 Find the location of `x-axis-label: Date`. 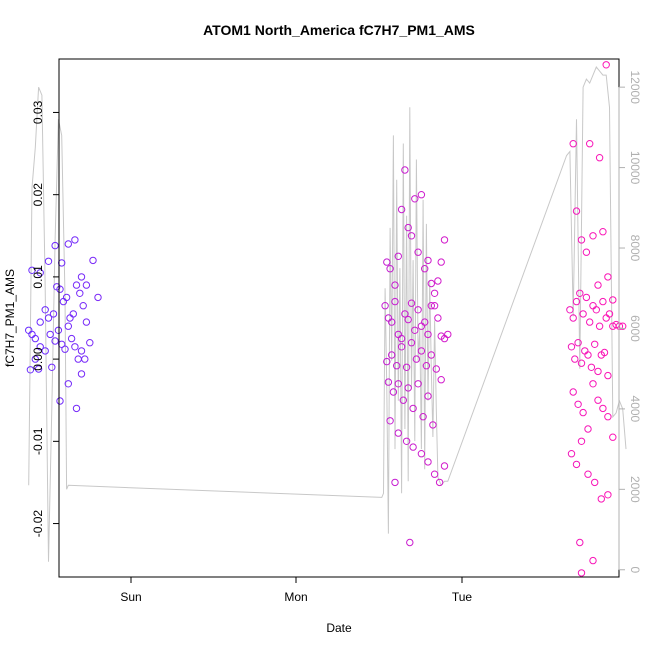

x-axis-label: Date is located at coordinates (339, 628).